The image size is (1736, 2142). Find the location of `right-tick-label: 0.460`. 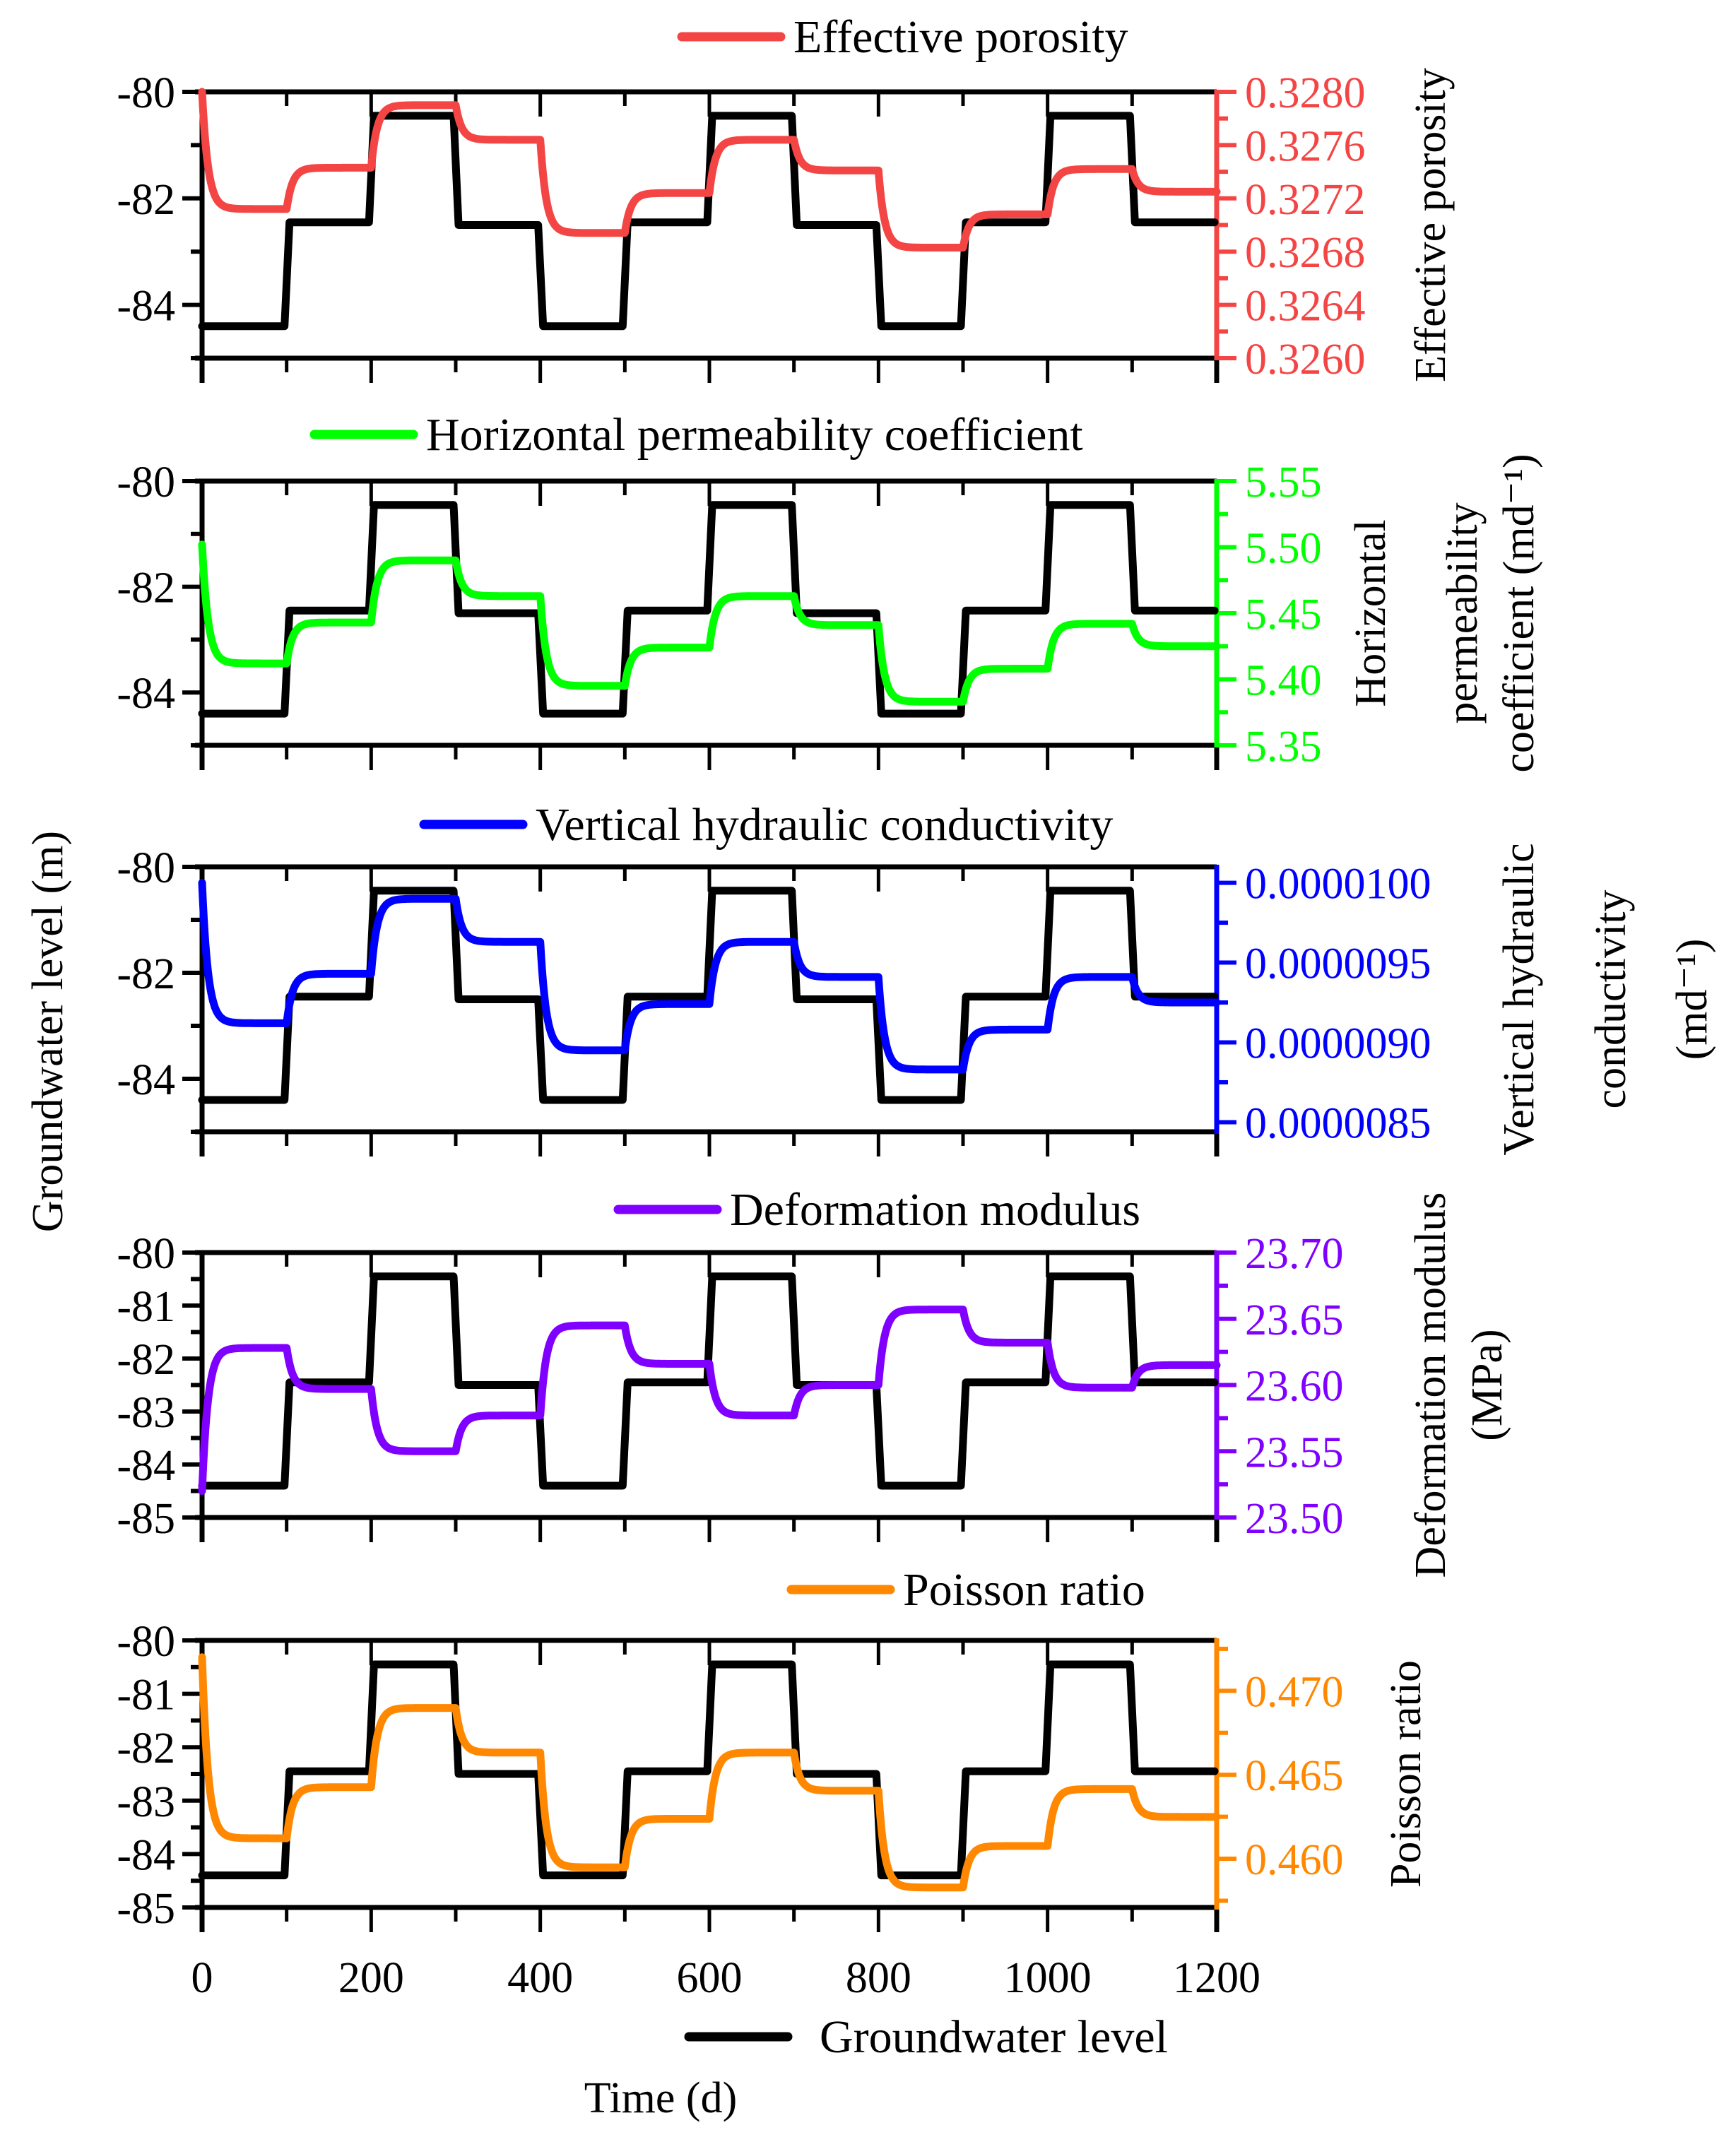

right-tick-label: 0.460 is located at coordinates (1294, 1860).